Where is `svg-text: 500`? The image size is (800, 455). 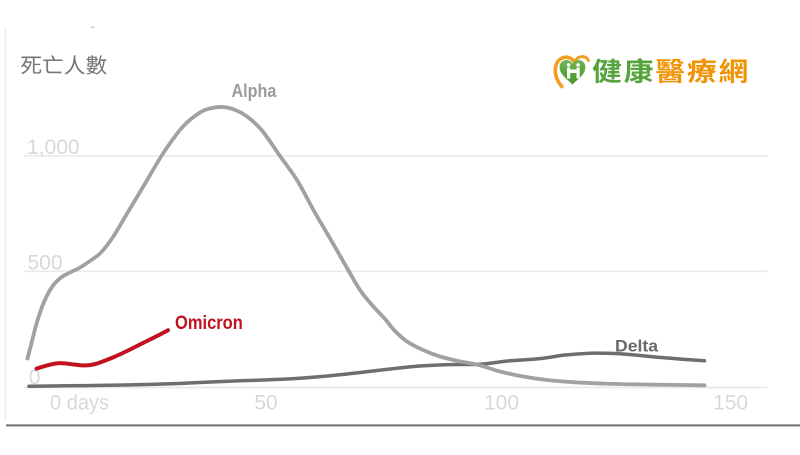 svg-text: 500 is located at coordinates (45, 263).